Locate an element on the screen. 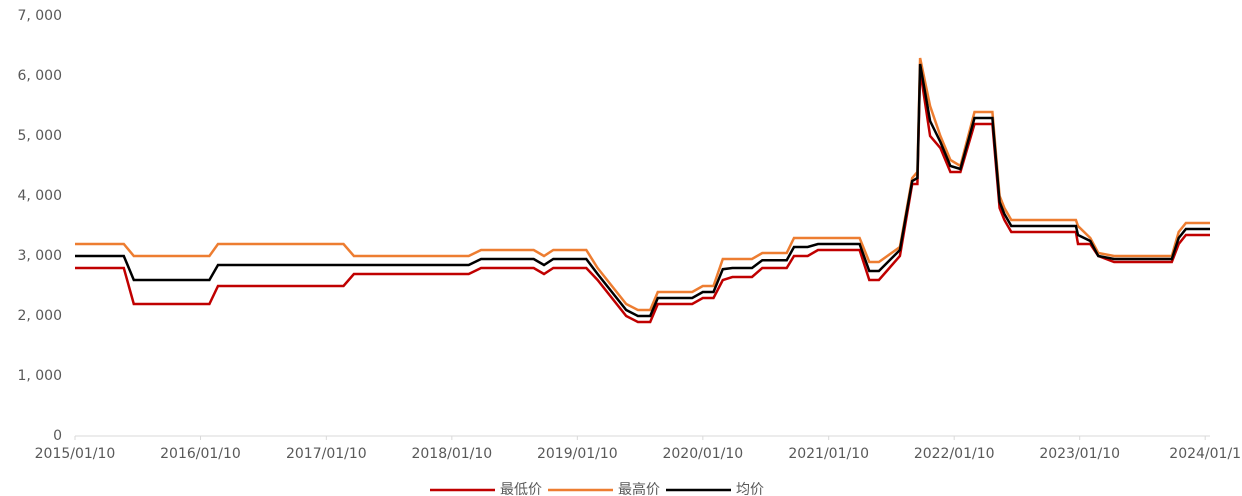 Image resolution: width=1242 pixels, height=496 pixels. x-tick-label: 2022/01/10 is located at coordinates (954, 454).